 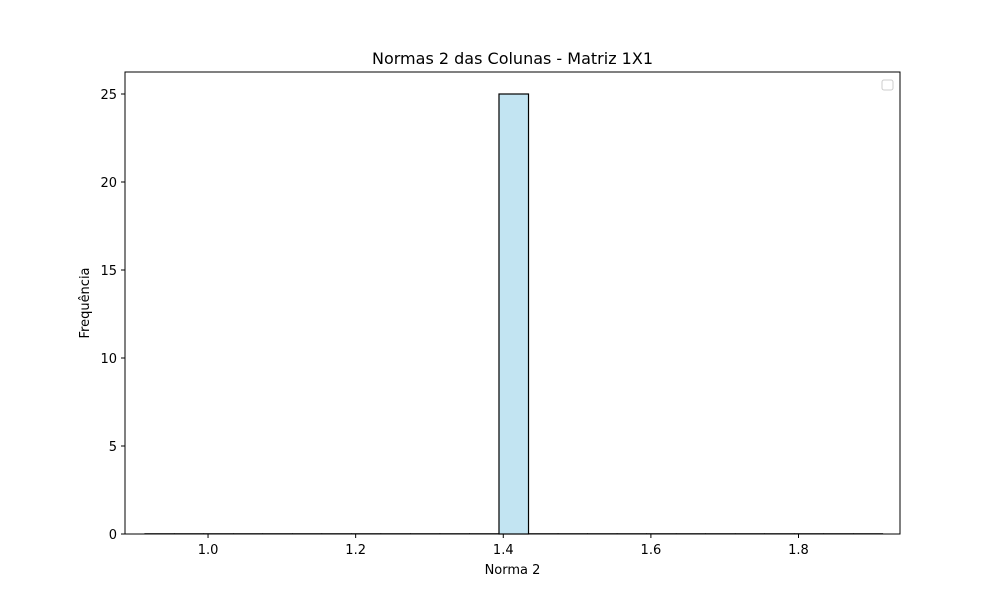 What do you see at coordinates (108, 271) in the screenshot?
I see `y-tick-label: 15` at bounding box center [108, 271].